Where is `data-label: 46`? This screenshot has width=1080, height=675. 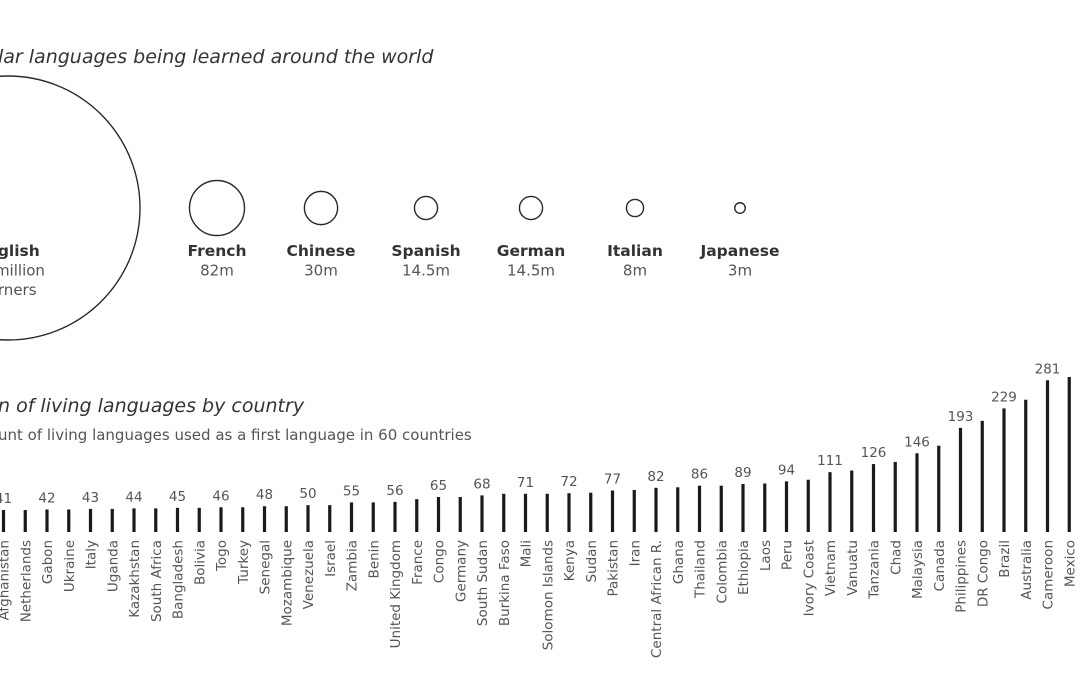 data-label: 46 is located at coordinates (220, 496).